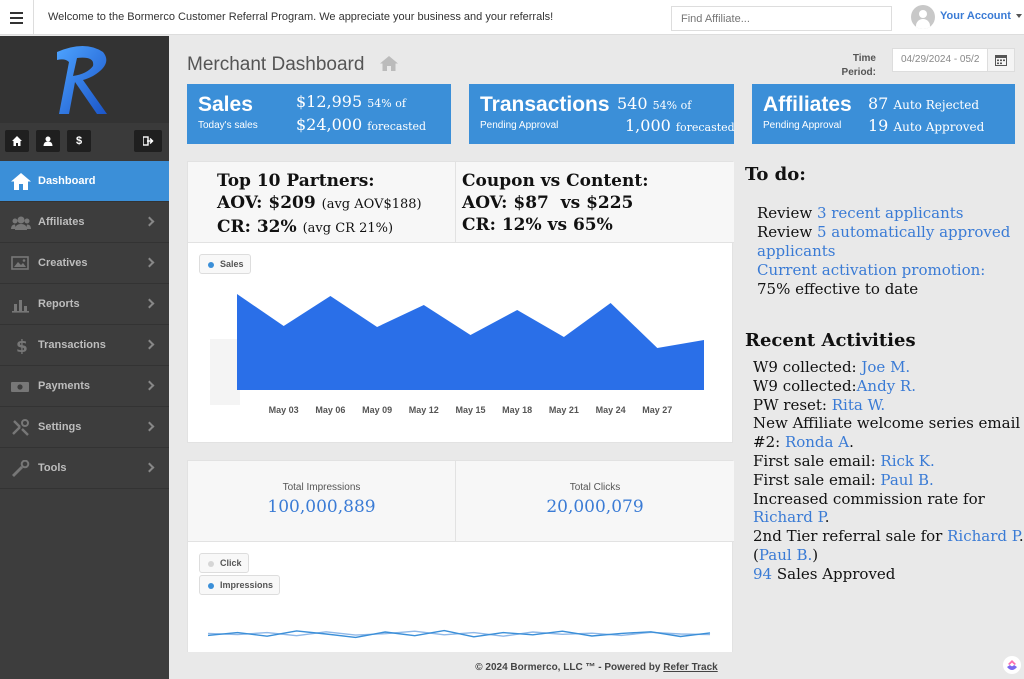  I want to click on total-impressions-panel: Total Impressions 100,000,889, so click(322, 501).